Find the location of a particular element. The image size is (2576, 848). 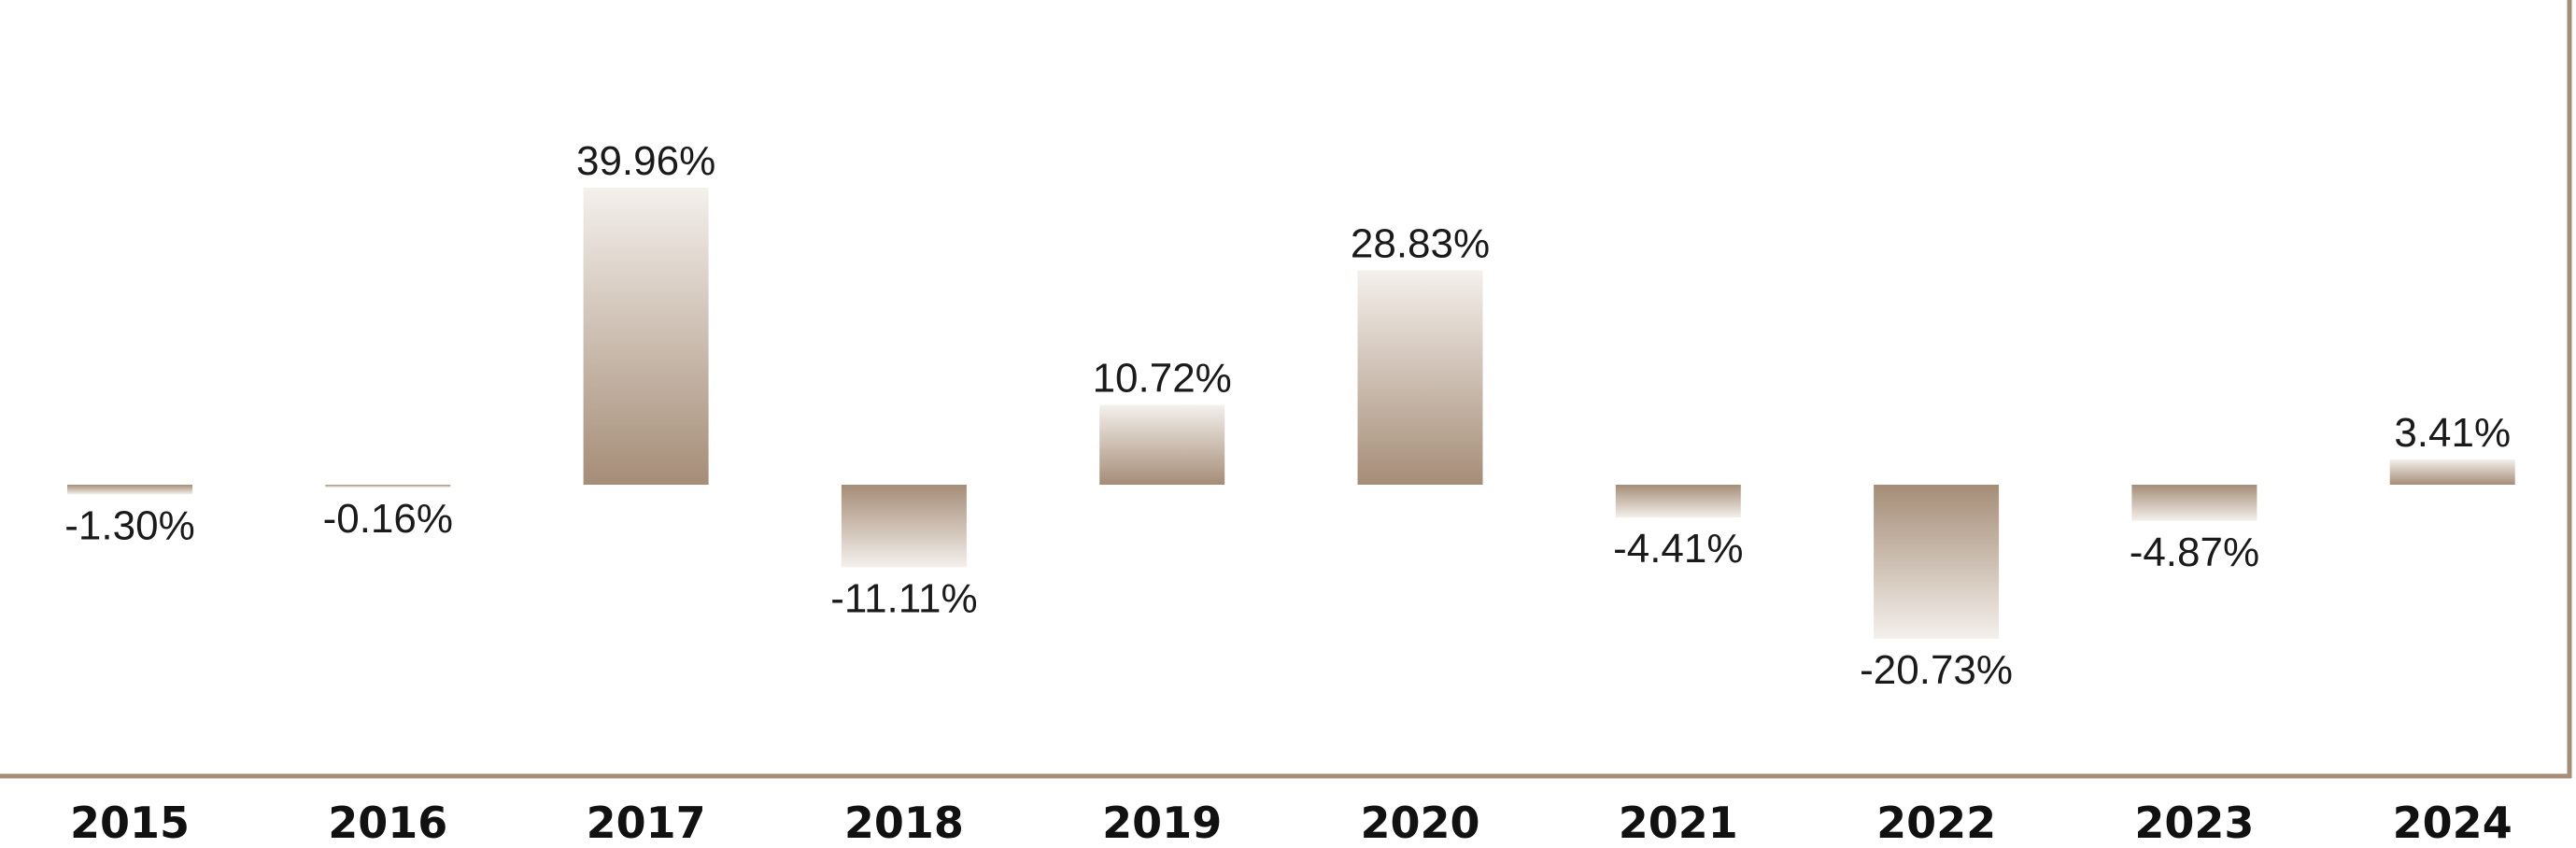

category-labels-layer: 2015 2016 2017 2018 2019 2020 2021 2022 2023 2024 is located at coordinates (1291, 823).